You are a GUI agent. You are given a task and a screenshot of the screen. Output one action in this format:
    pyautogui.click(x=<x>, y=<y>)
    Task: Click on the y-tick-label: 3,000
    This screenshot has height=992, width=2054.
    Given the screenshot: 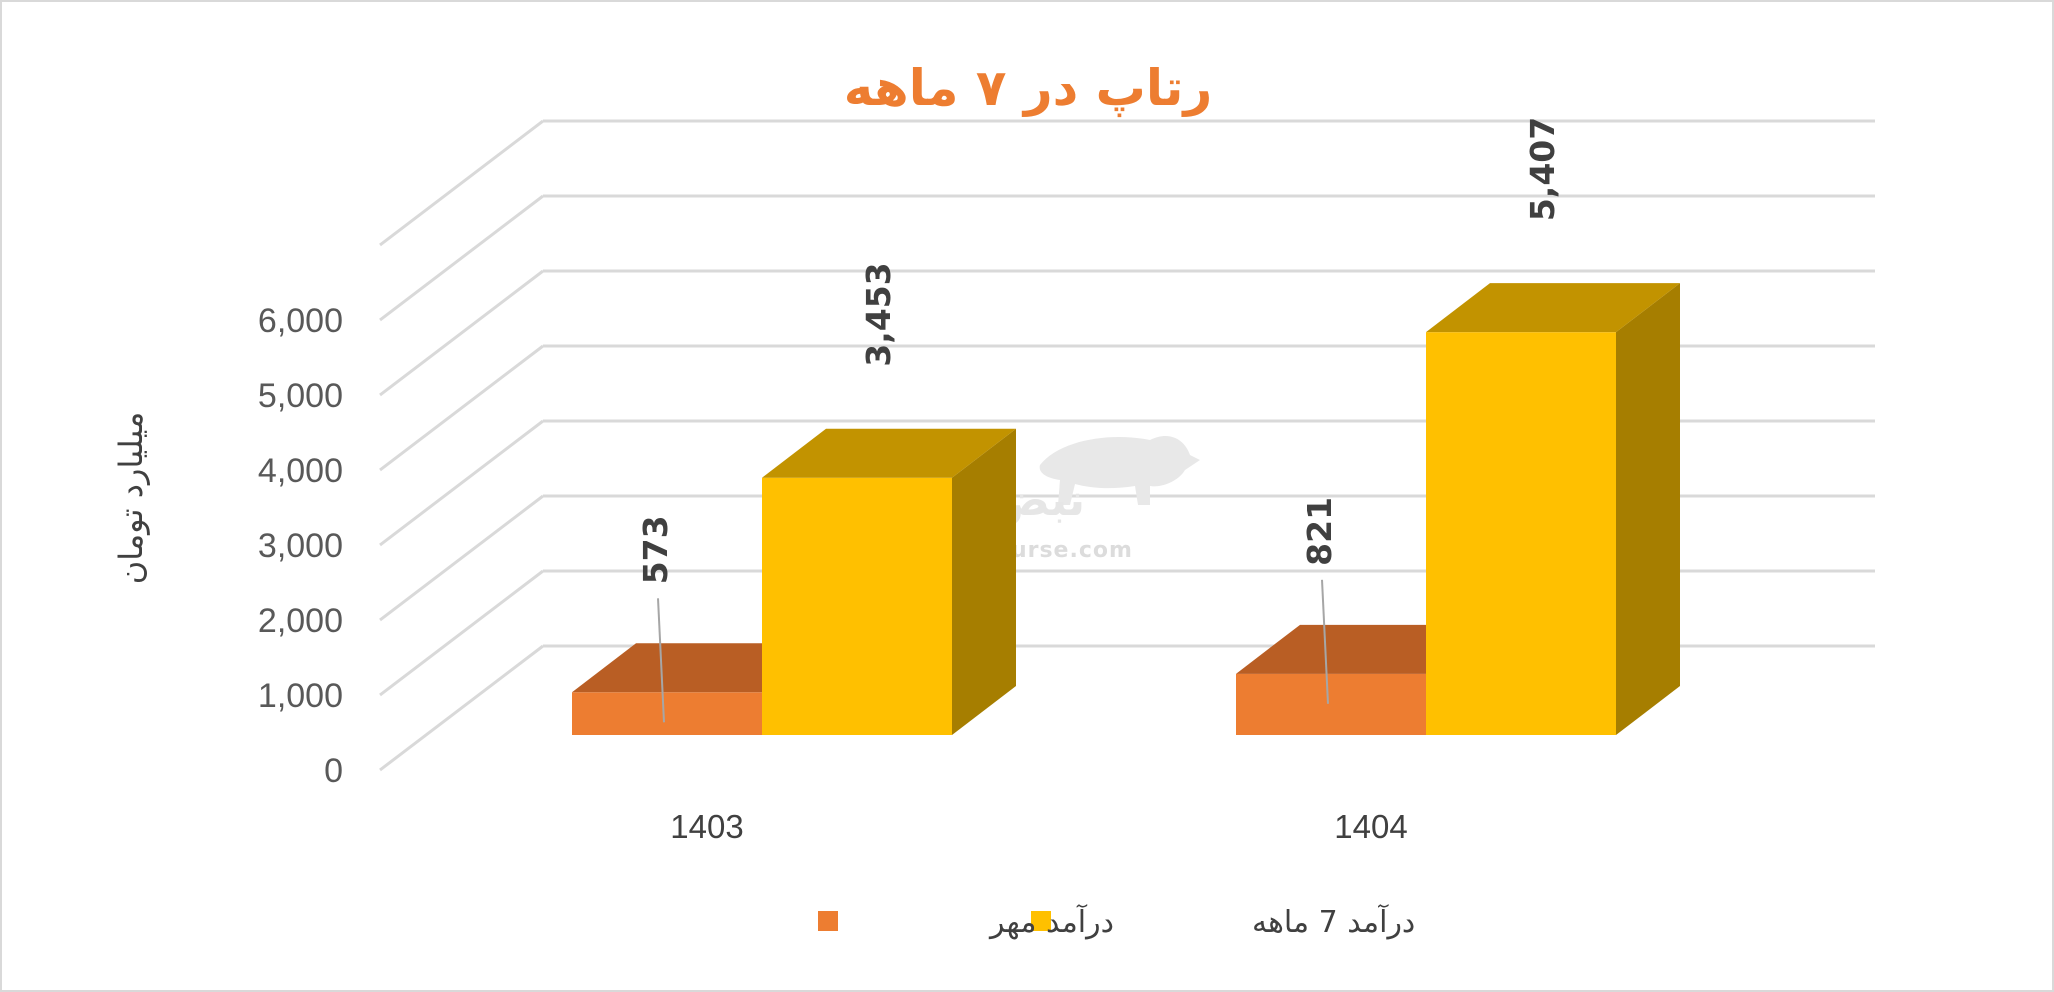 What is the action you would take?
    pyautogui.click(x=300, y=546)
    